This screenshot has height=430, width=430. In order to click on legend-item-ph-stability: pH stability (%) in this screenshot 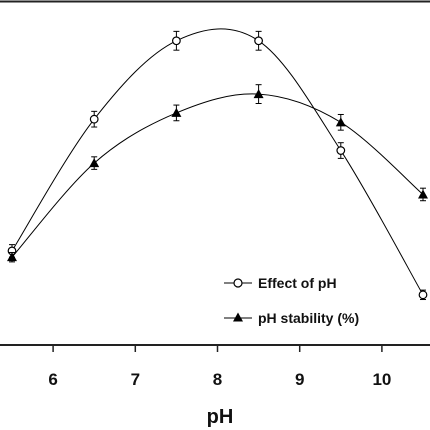, I will do `click(291, 318)`.